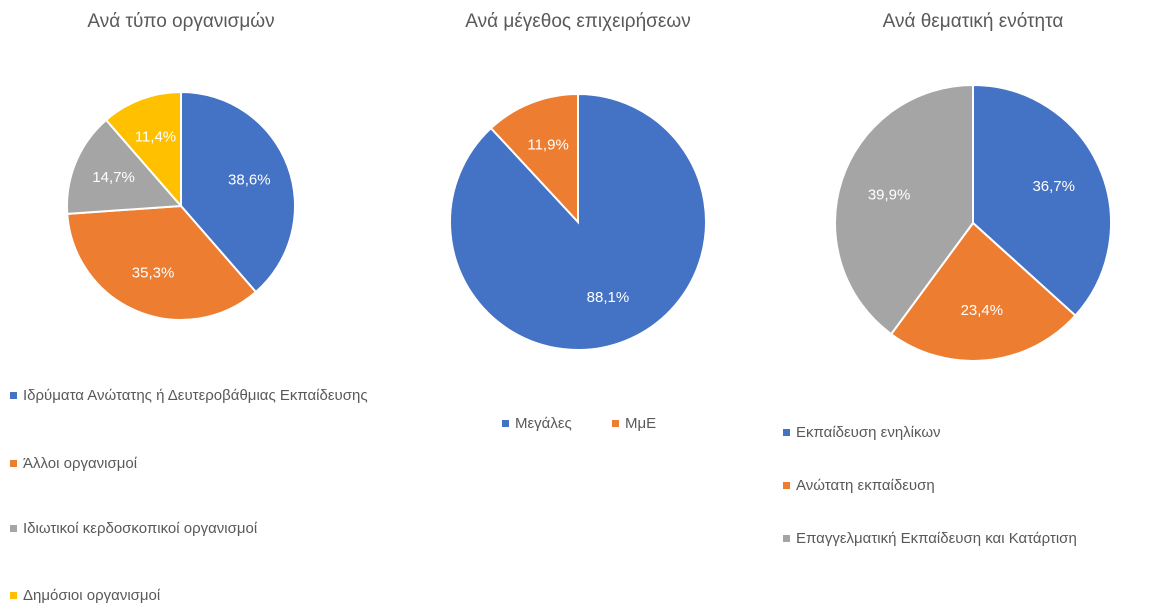  Describe the element at coordinates (249, 179) in the screenshot. I see `data-label: 38,6%` at that location.